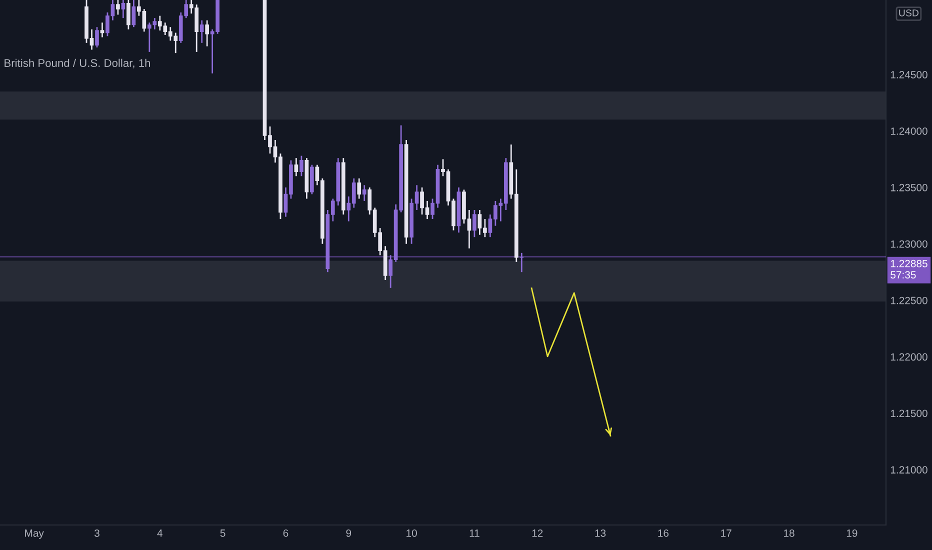  What do you see at coordinates (97, 533) in the screenshot?
I see `x-tick-label: 3` at bounding box center [97, 533].